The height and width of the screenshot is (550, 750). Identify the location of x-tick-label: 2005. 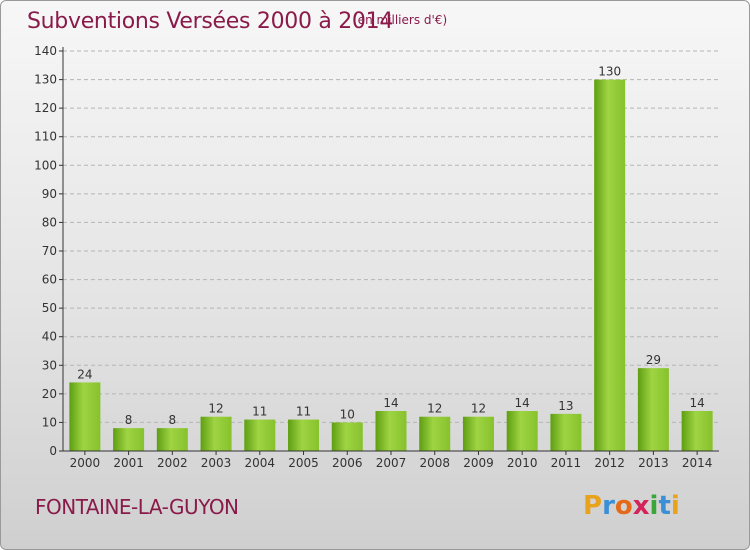
(303, 463).